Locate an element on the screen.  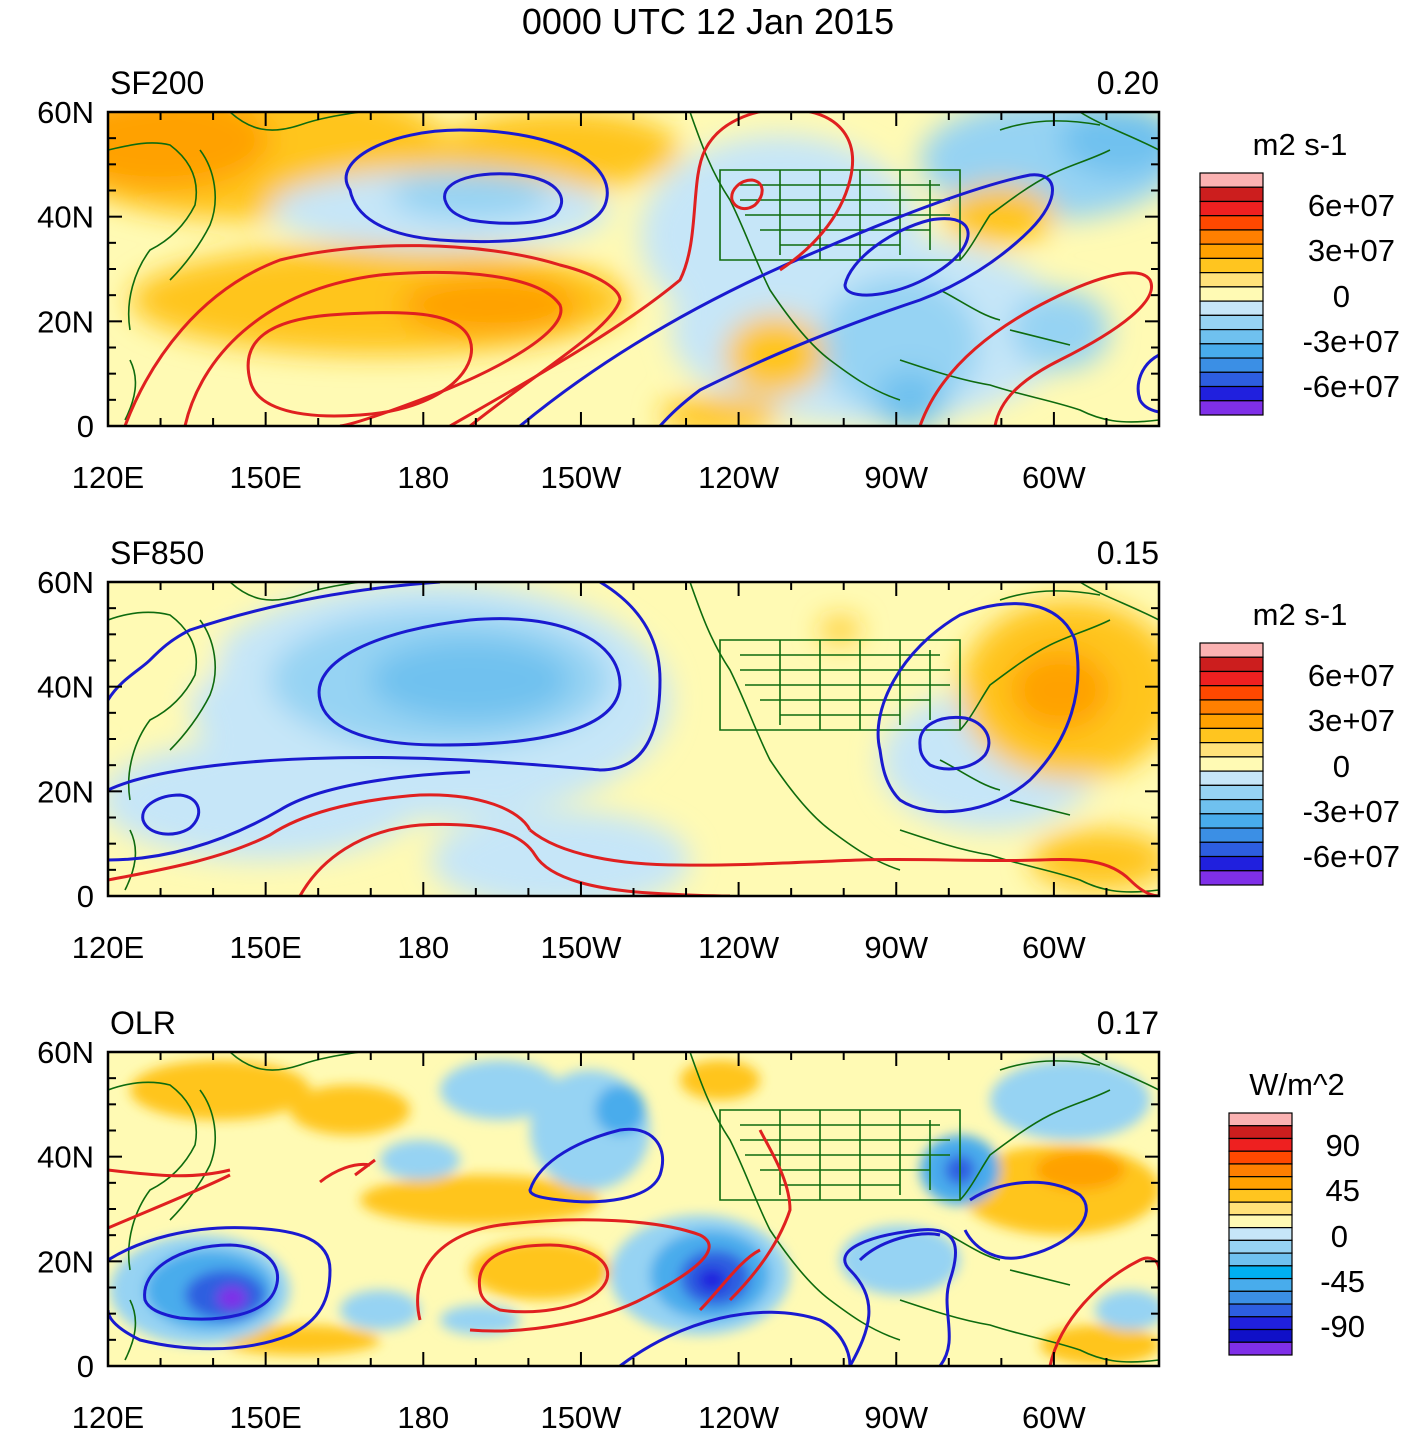
sf850-colorbar-tick-3: -3e+07 is located at coordinates (1351, 811).